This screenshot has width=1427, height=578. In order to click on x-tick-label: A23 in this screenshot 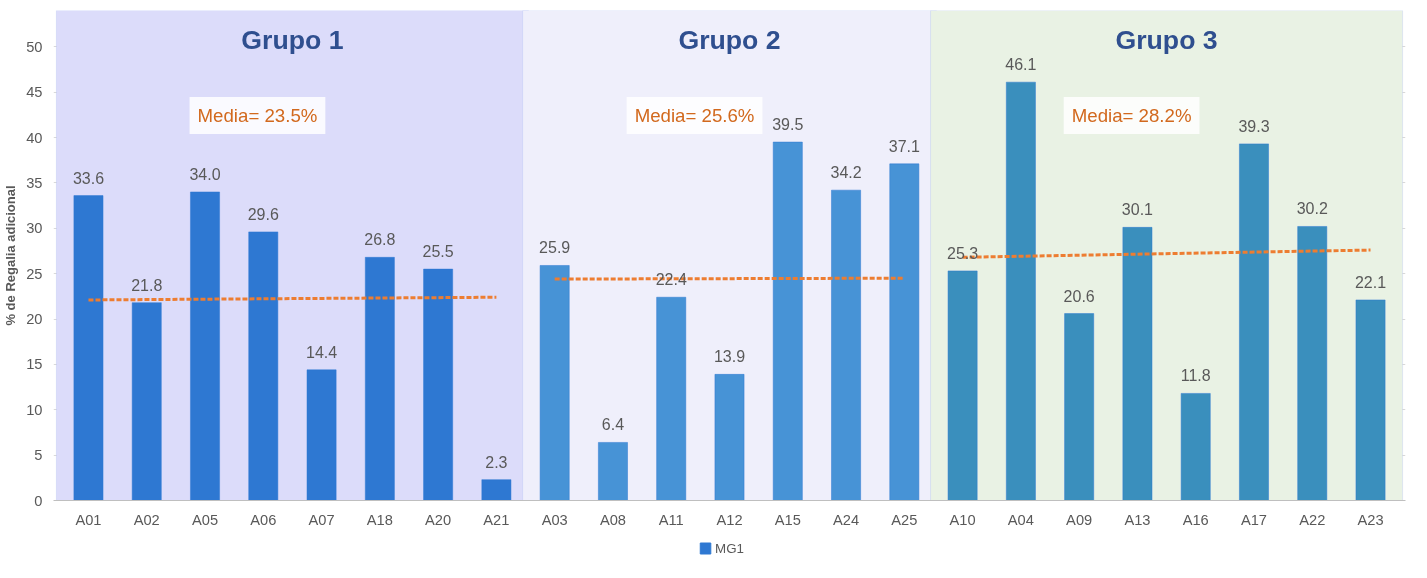, I will do `click(1370, 519)`.